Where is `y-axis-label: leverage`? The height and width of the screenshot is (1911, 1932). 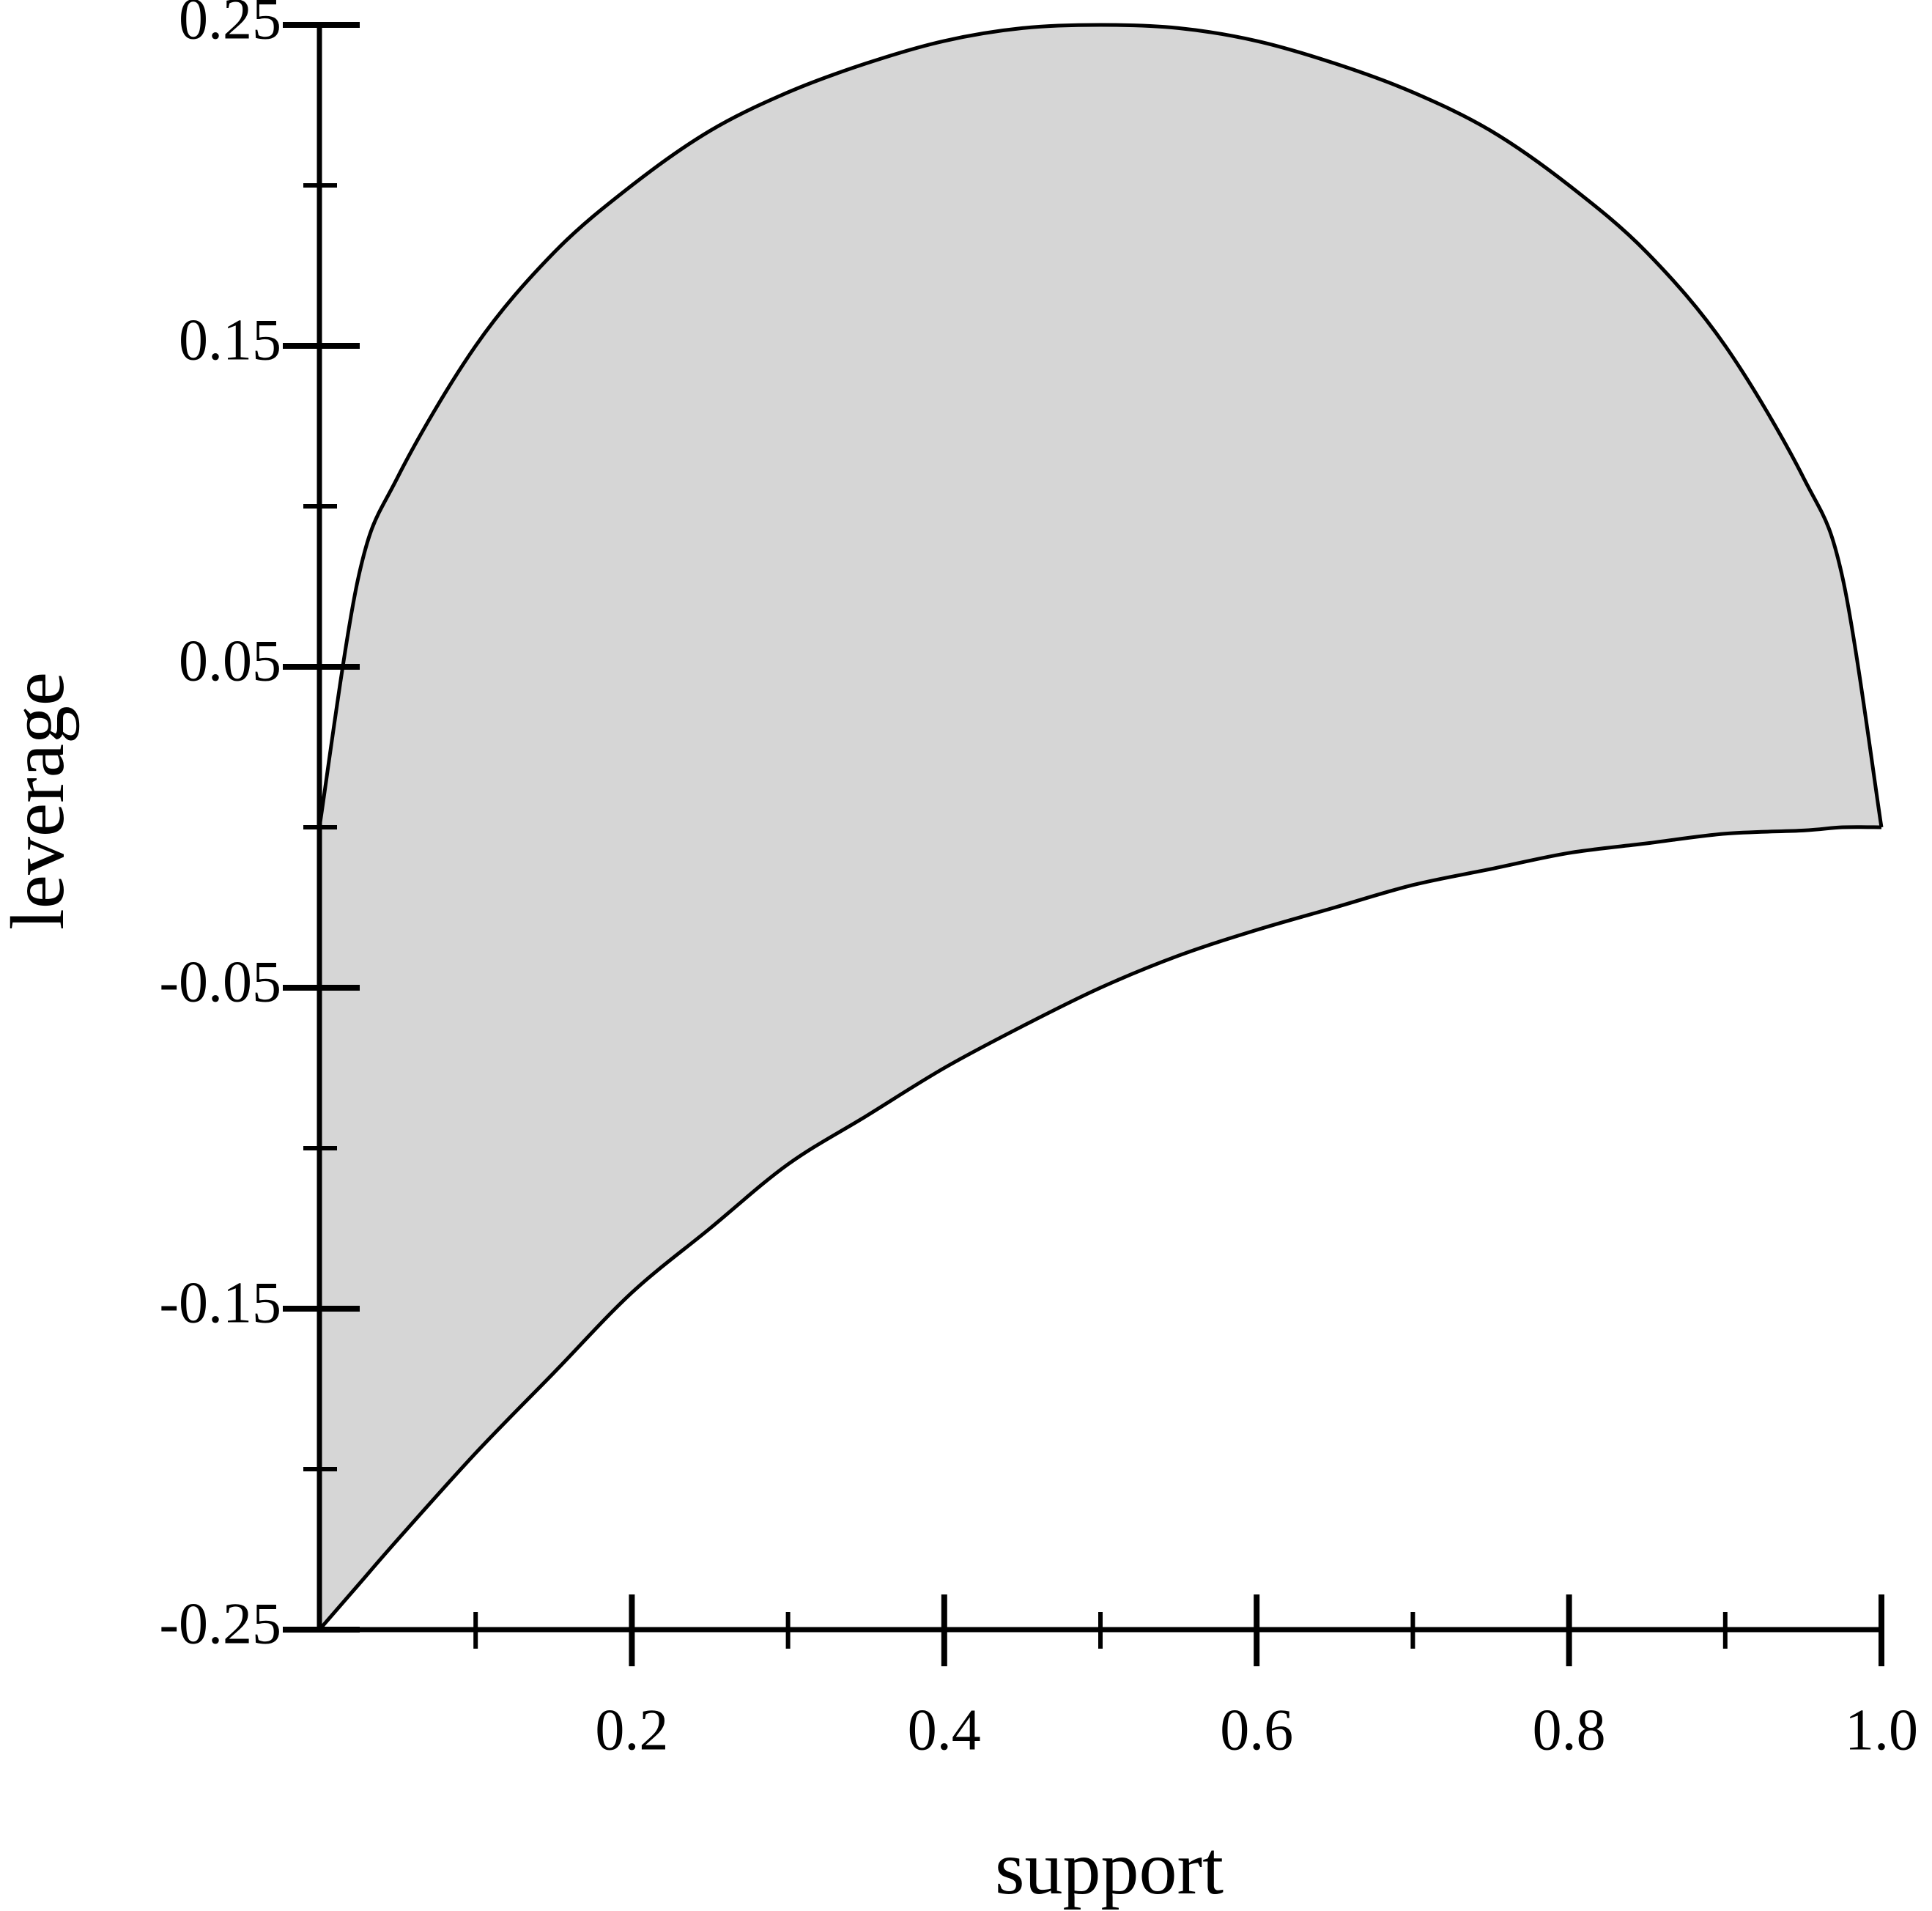 y-axis-label: leverage is located at coordinates (40, 801).